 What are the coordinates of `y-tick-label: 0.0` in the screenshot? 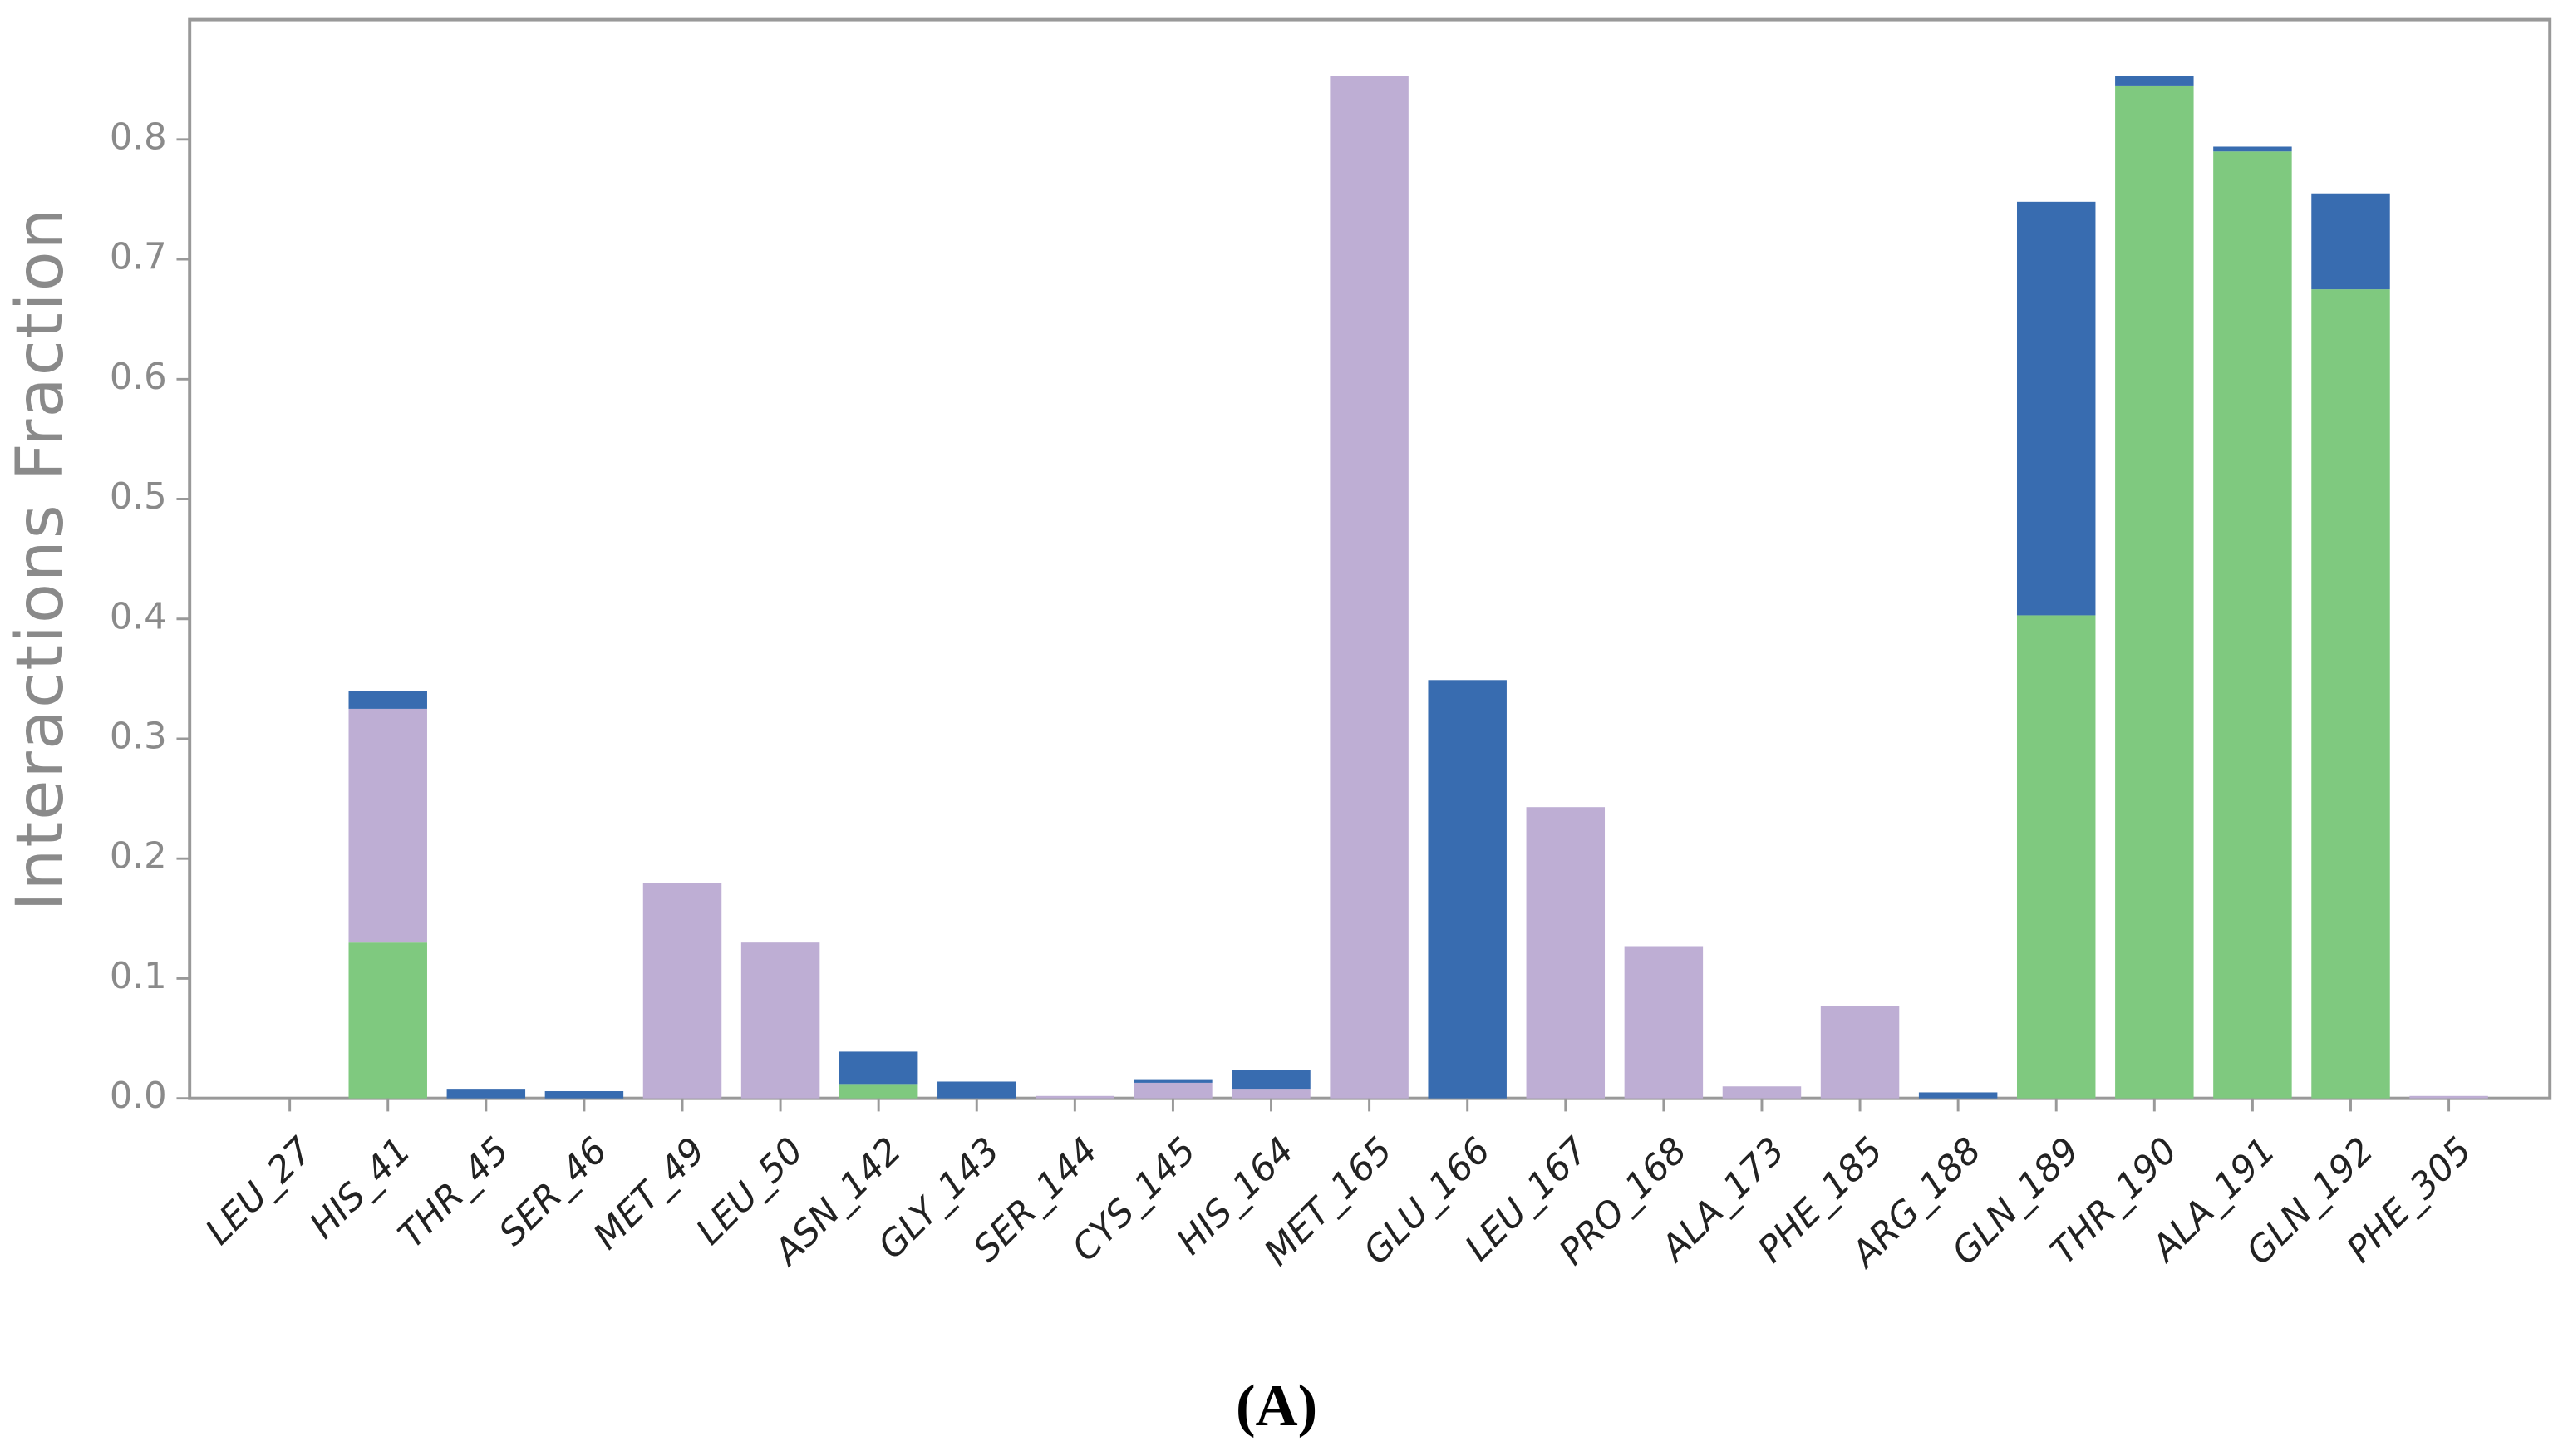 It's located at (139, 1096).